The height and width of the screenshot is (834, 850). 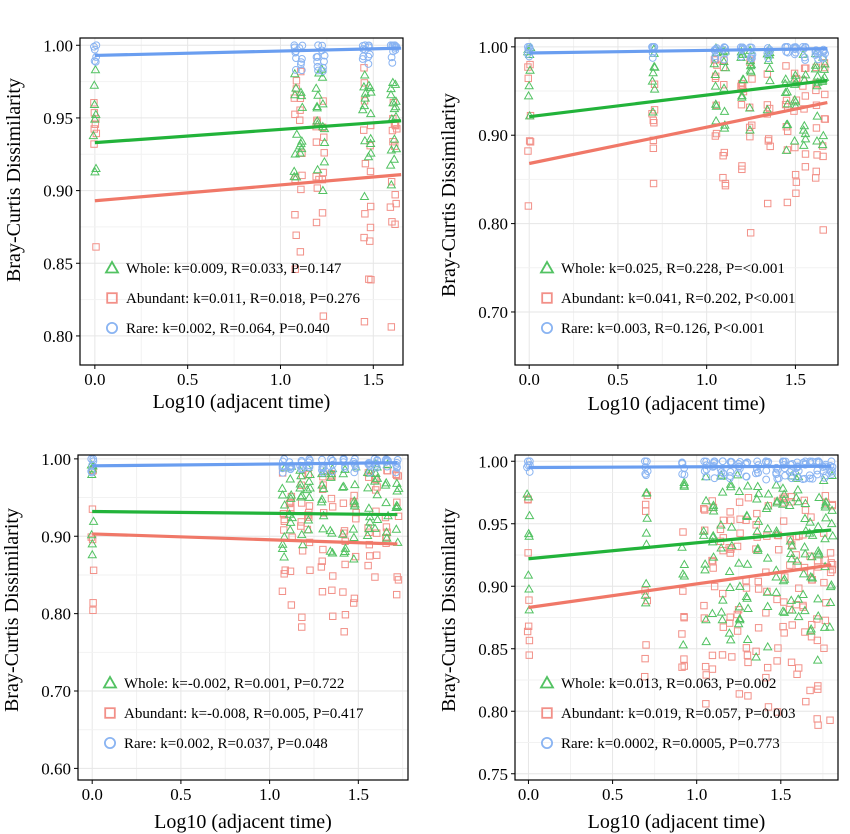 What do you see at coordinates (56, 536) in the screenshot?
I see `y-tick-label: 0.90` at bounding box center [56, 536].